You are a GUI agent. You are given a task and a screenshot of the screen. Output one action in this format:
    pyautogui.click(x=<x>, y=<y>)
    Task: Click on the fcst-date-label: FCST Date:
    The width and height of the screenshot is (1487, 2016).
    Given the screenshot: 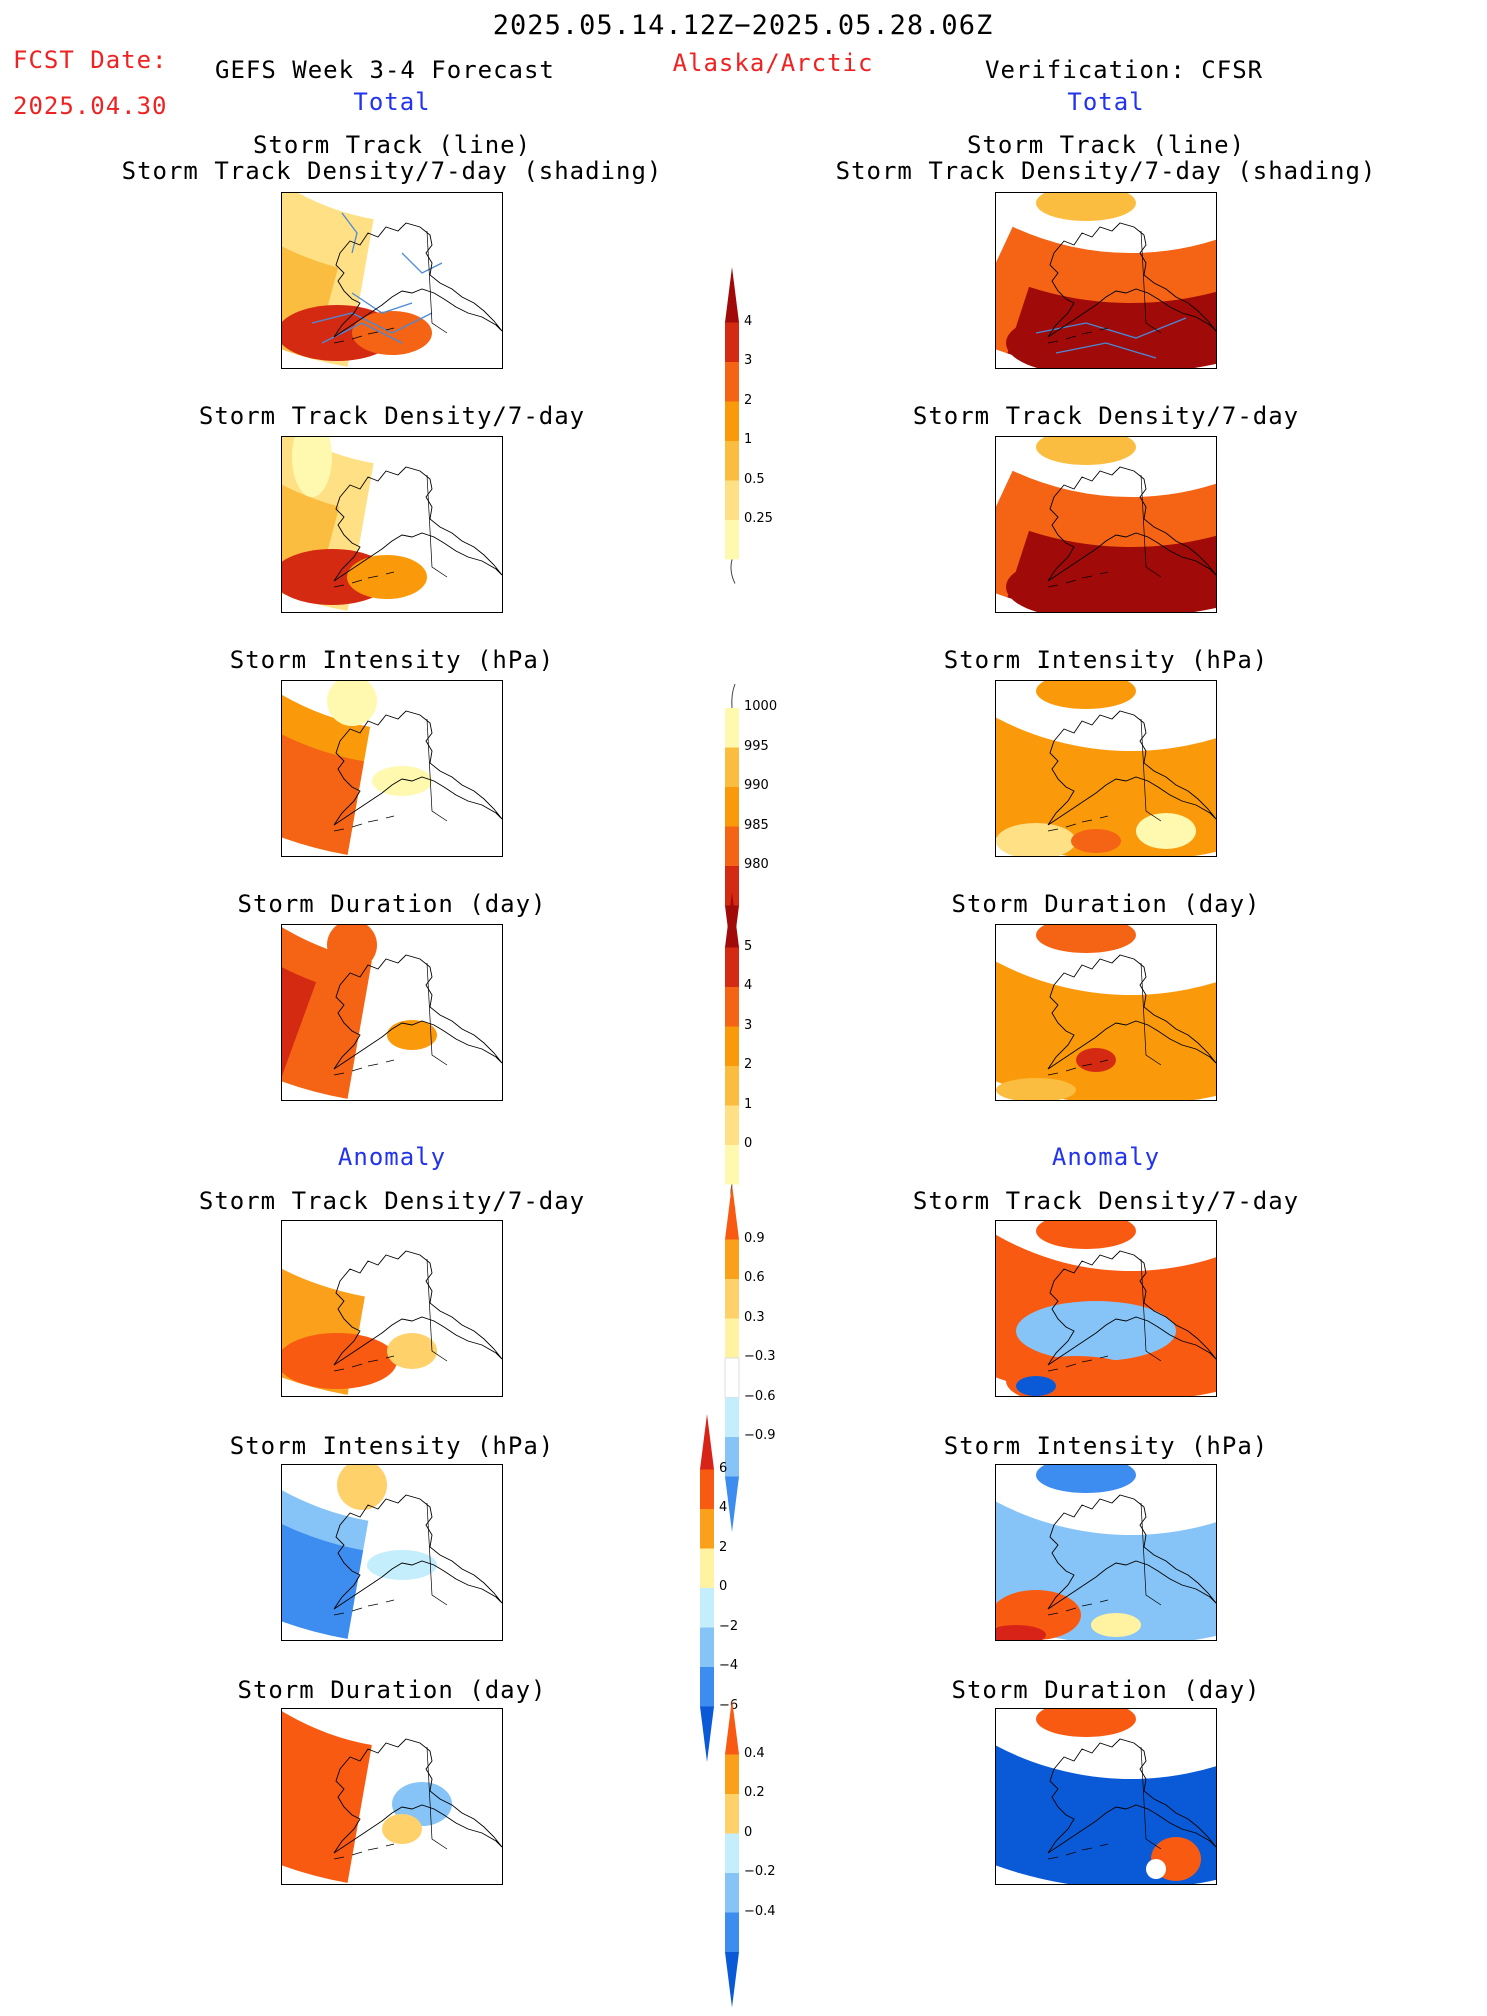 What is the action you would take?
    pyautogui.click(x=90, y=60)
    